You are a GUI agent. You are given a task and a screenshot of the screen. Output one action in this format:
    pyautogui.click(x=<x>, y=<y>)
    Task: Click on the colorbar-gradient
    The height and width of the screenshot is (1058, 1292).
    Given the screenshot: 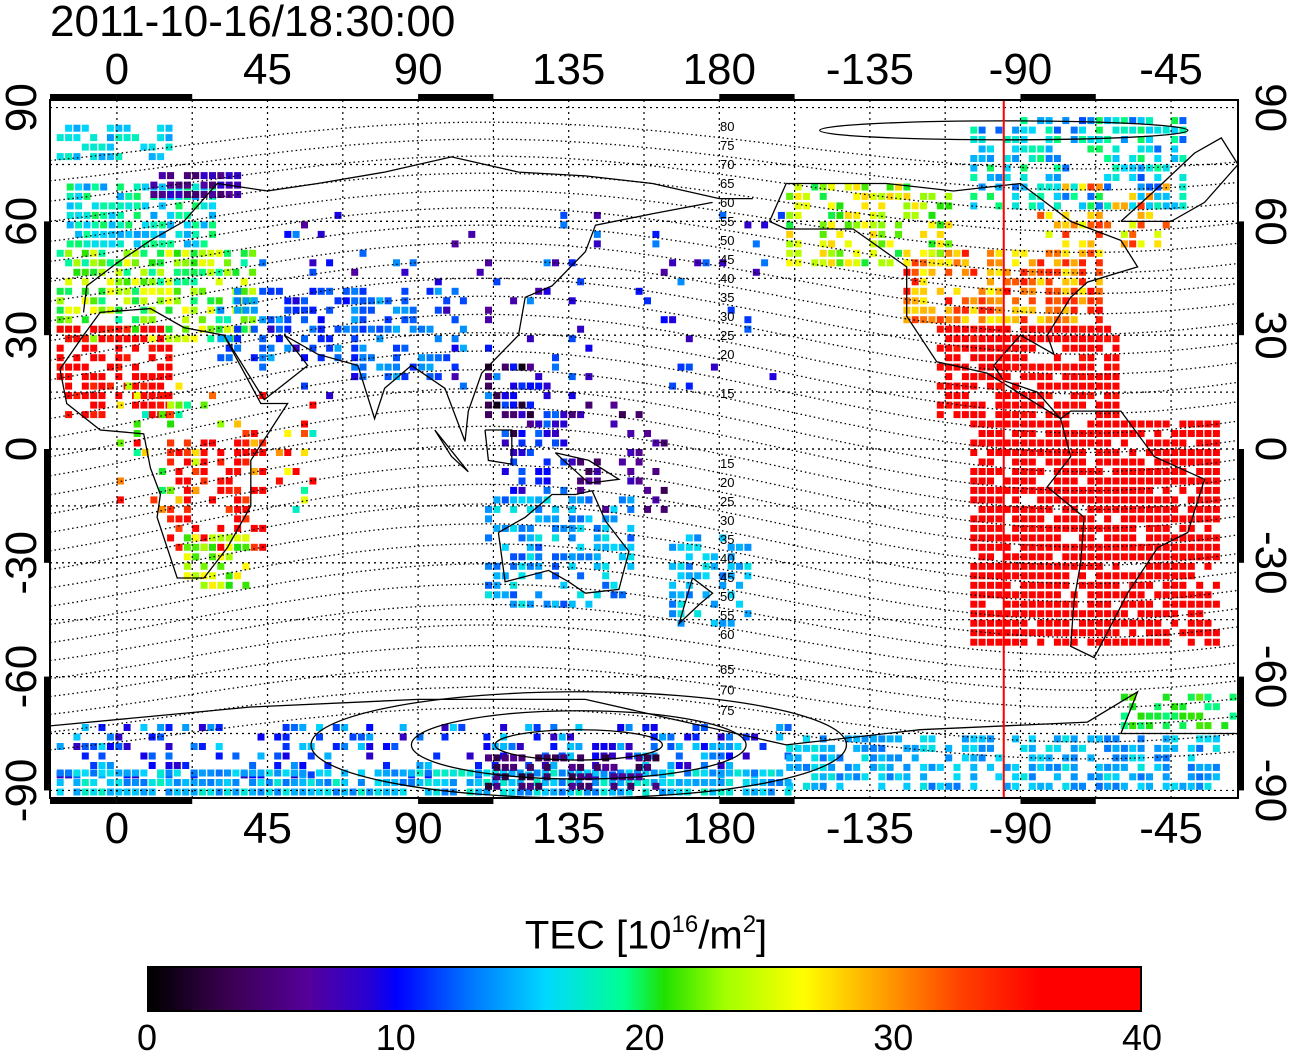 What is the action you would take?
    pyautogui.click(x=644, y=989)
    